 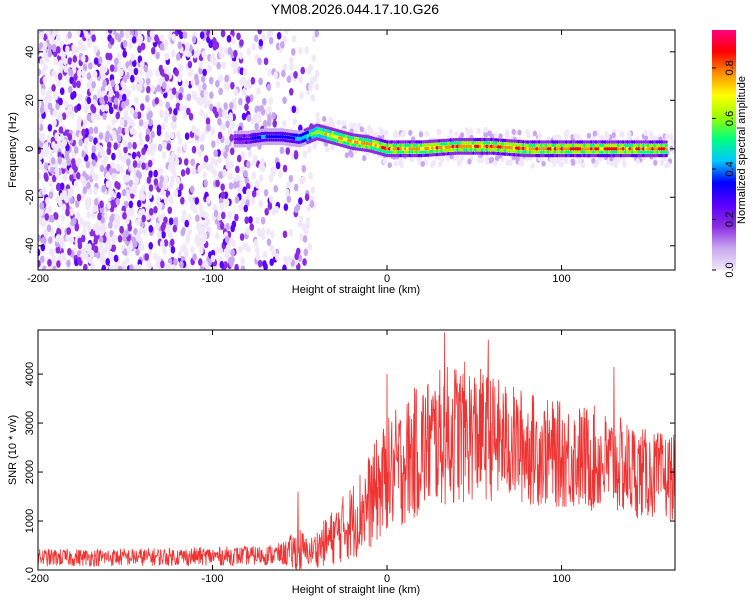 I want to click on spectrogram-y-tick-label: -20, so click(x=30, y=197).